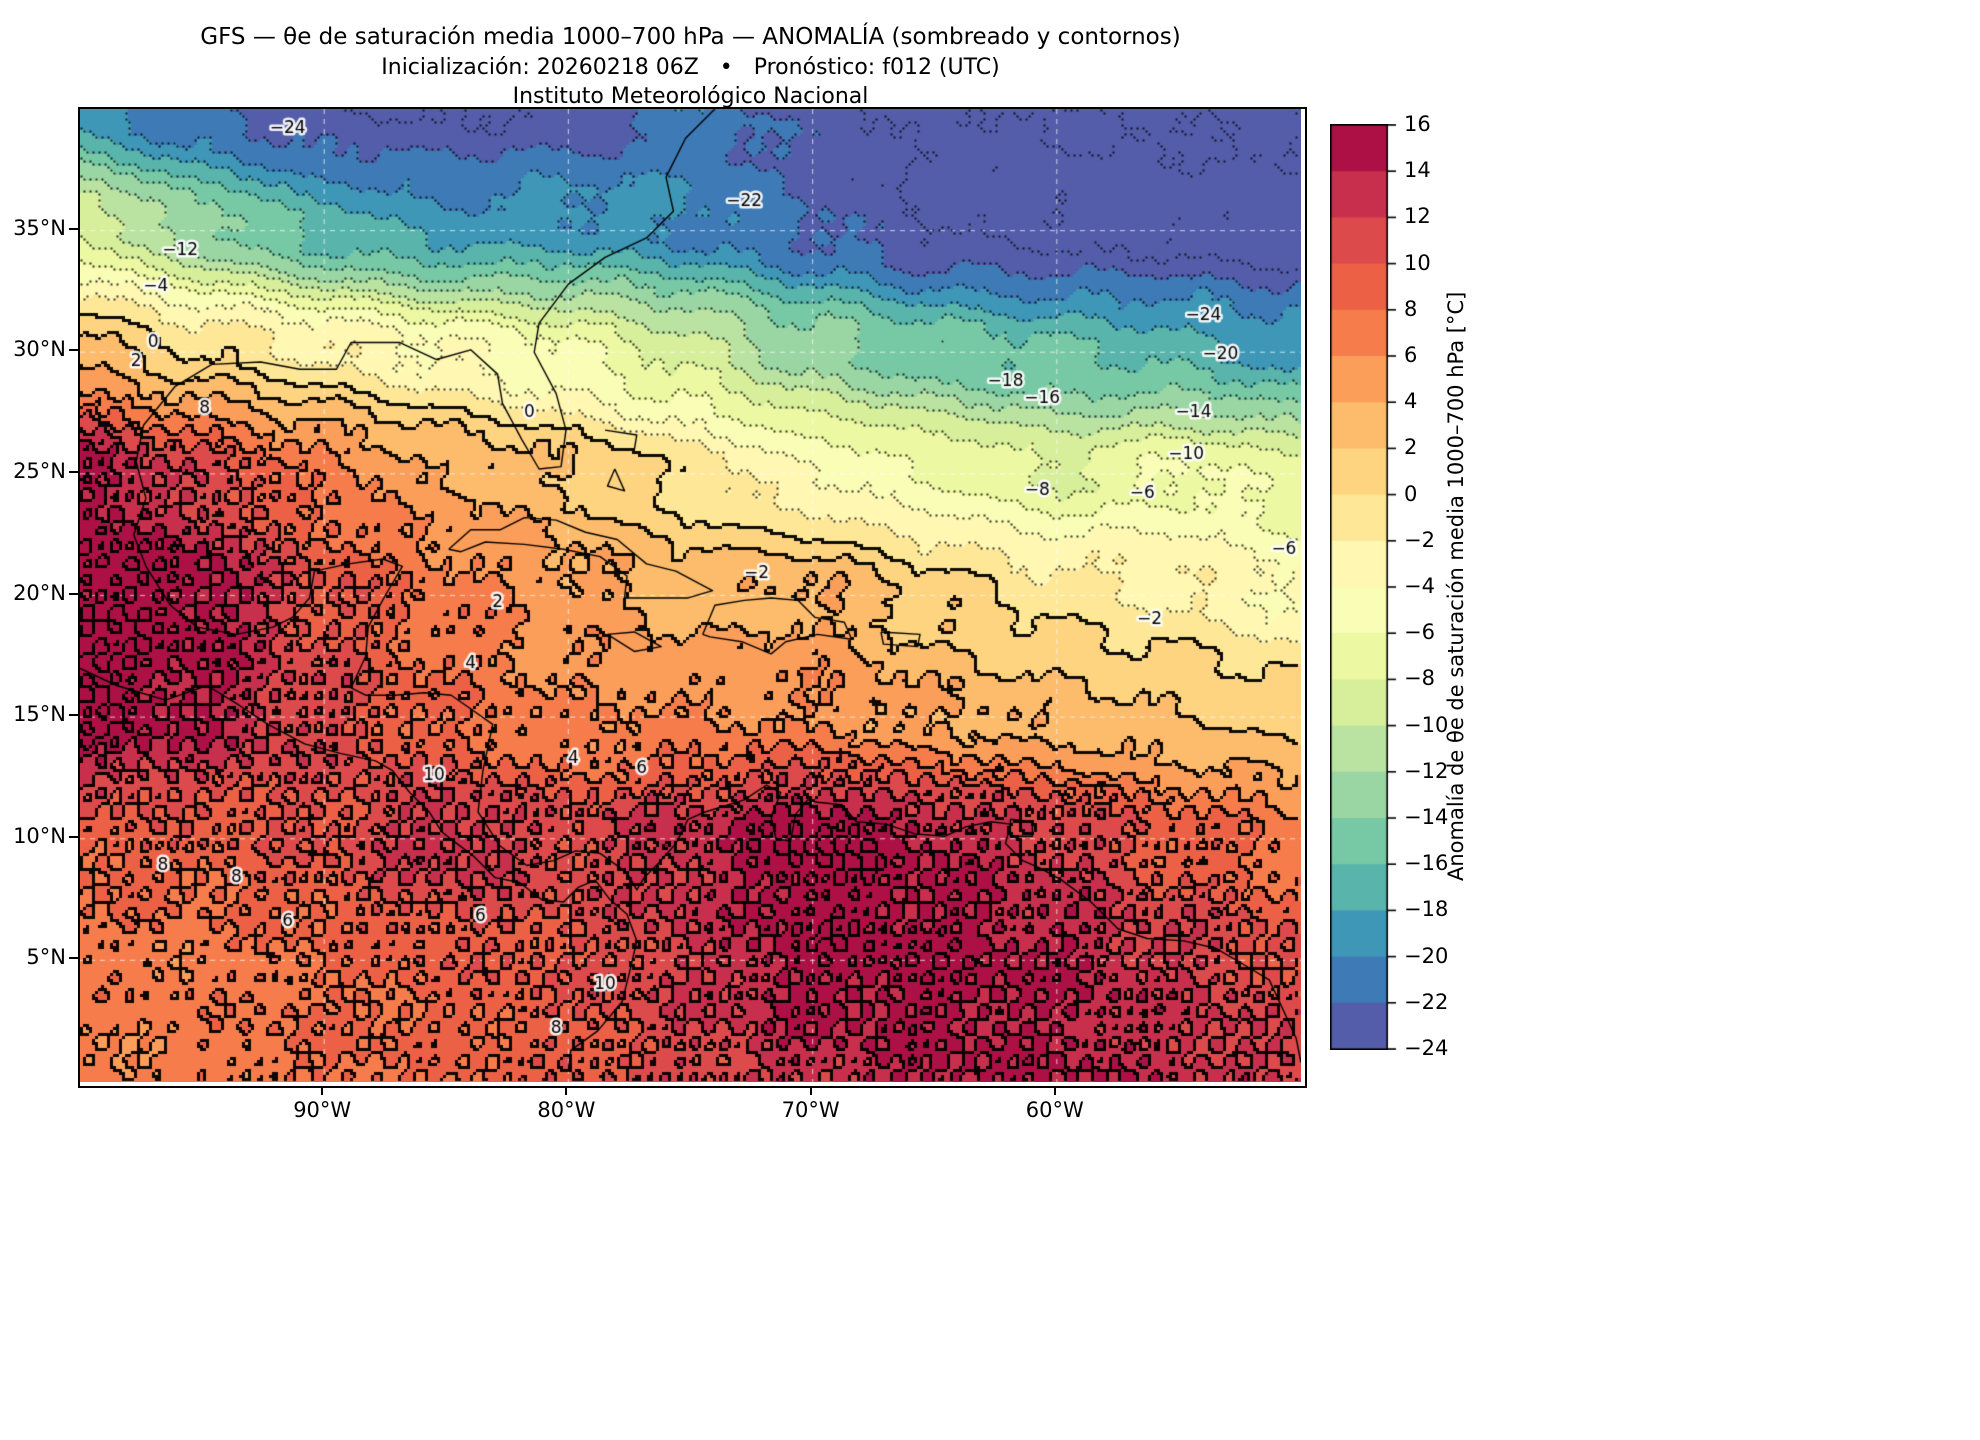  Describe the element at coordinates (1419, 678) in the screenshot. I see `colorbar-tick-label: −8` at that location.